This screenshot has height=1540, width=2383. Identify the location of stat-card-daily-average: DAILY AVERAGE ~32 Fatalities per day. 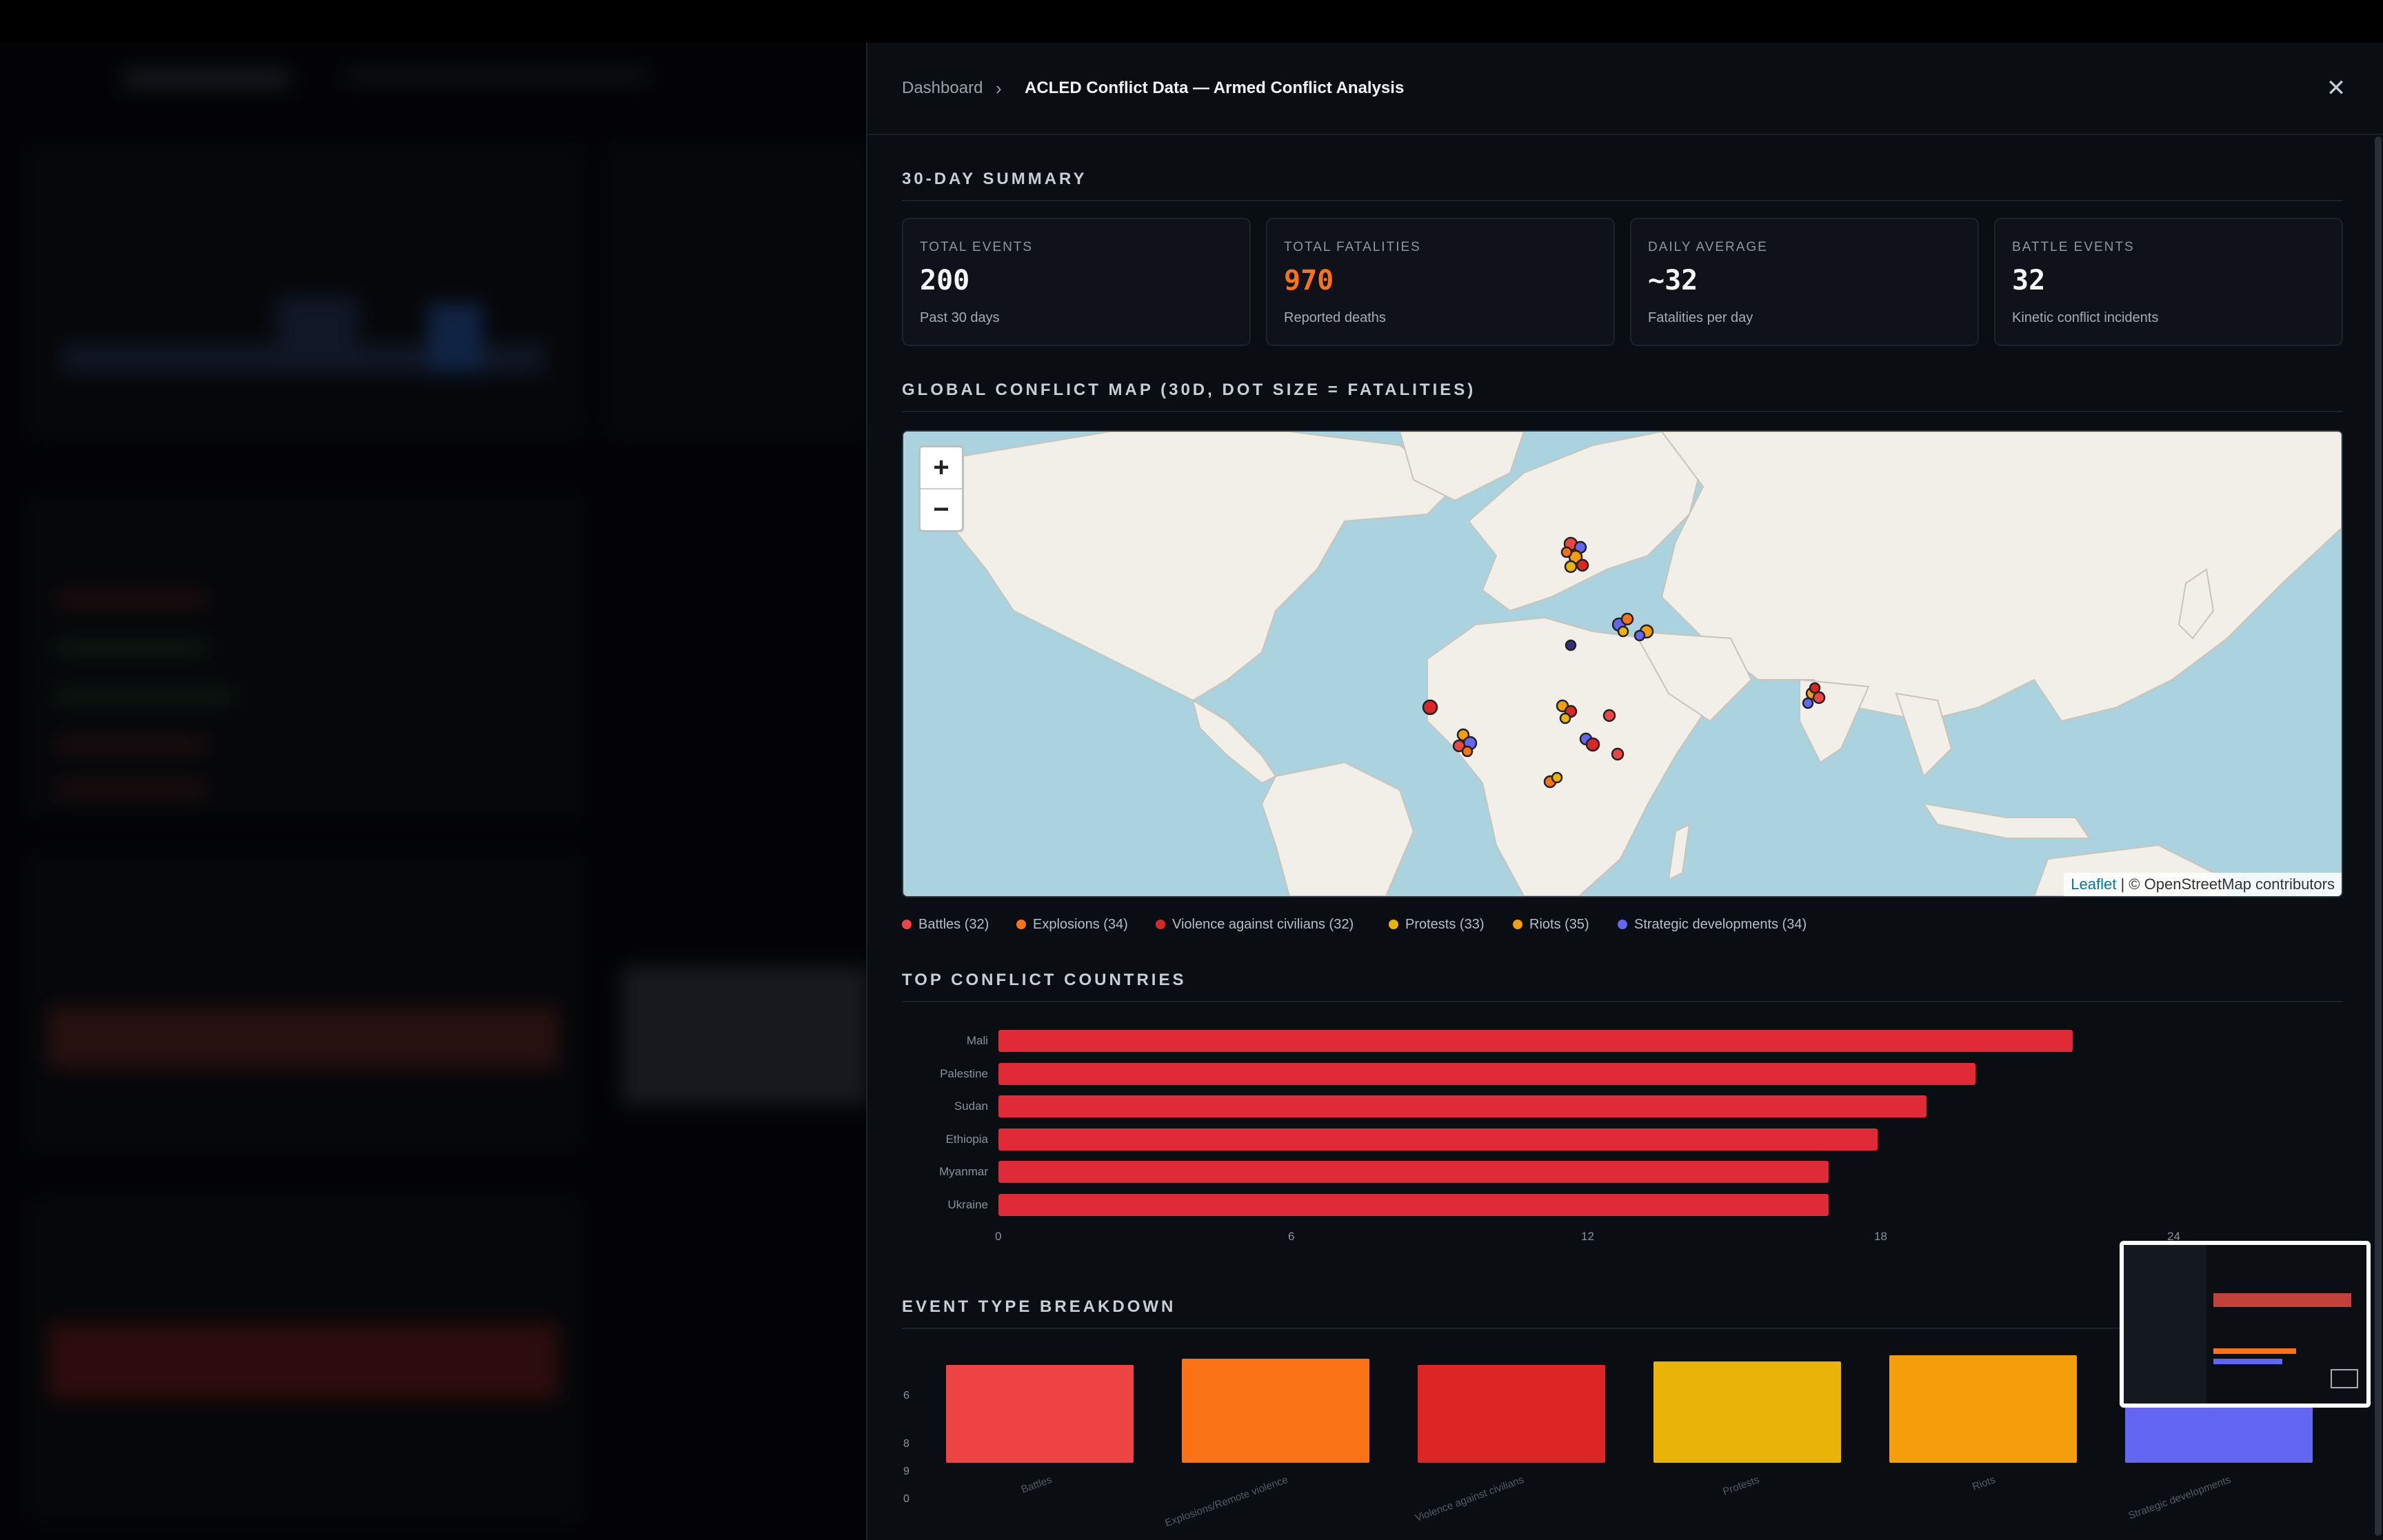
(1804, 282).